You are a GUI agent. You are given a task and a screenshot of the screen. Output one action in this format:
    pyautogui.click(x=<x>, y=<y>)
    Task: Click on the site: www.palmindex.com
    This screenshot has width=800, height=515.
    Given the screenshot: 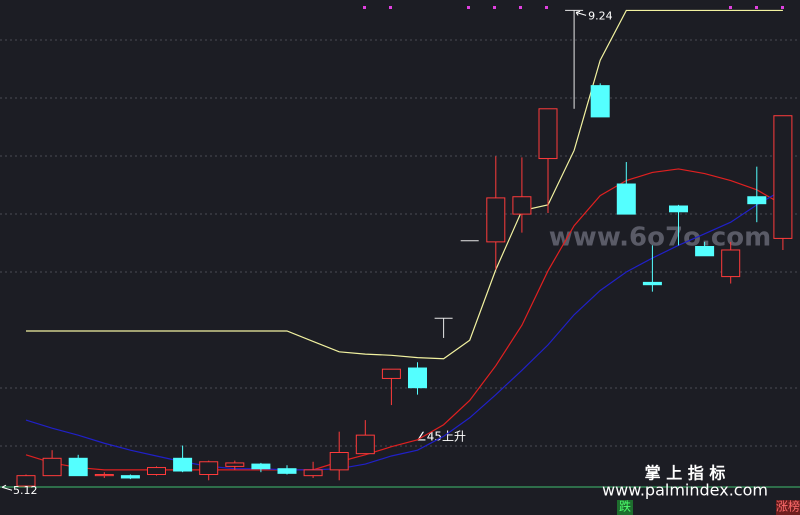 What is the action you would take?
    pyautogui.click(x=685, y=490)
    